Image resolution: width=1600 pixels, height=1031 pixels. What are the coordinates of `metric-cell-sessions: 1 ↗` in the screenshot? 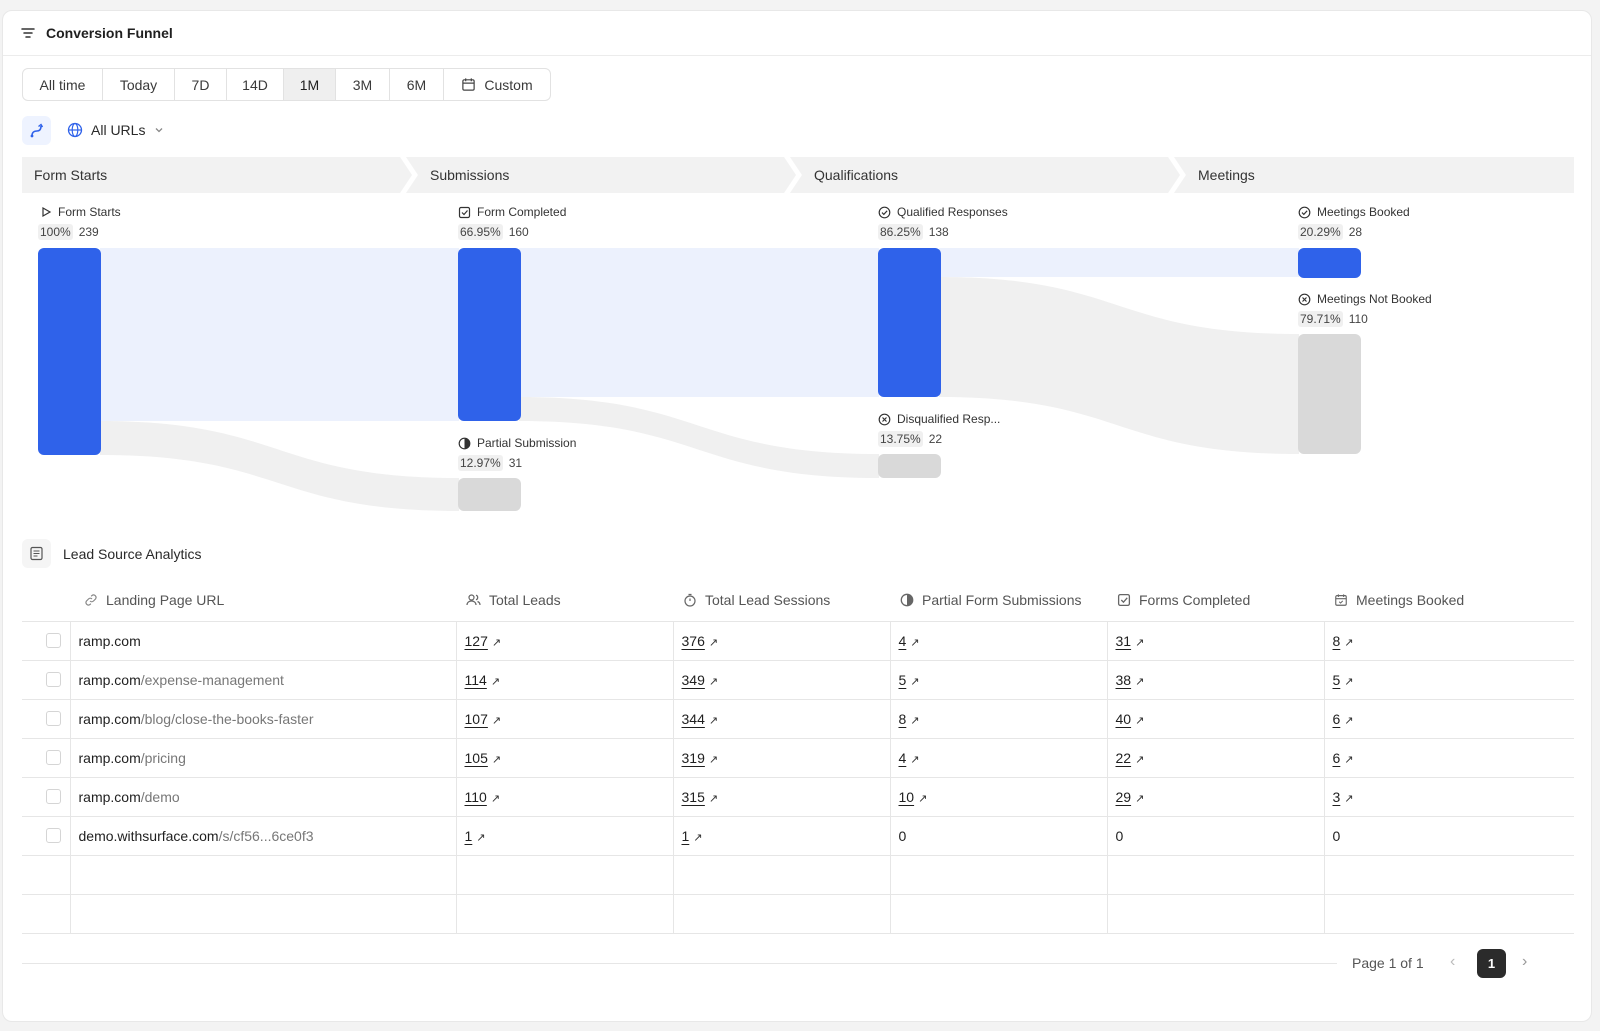 It's located at (782, 836).